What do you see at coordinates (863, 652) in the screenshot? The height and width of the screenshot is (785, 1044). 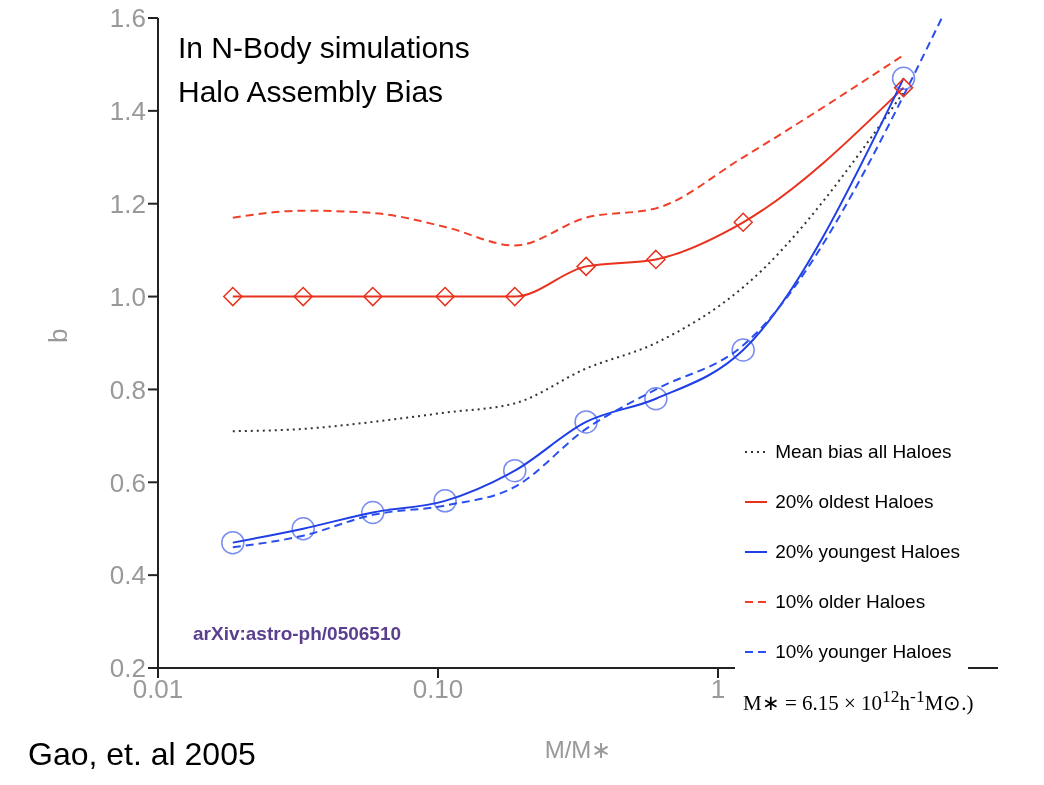 I see `legend-label: 10% younger Haloes` at bounding box center [863, 652].